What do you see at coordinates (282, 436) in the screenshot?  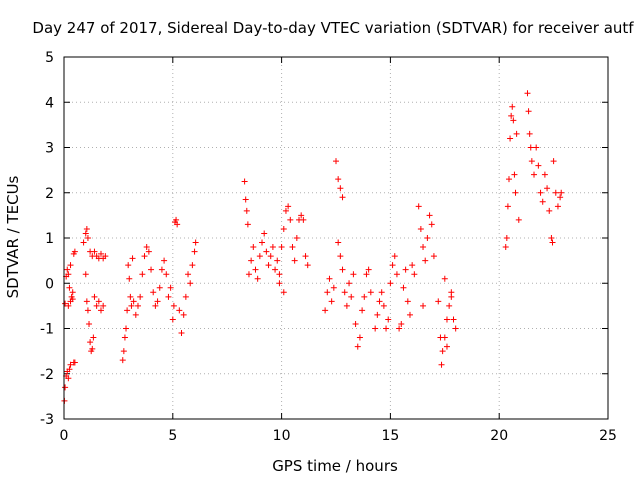 I see `x-tick-label: 10` at bounding box center [282, 436].